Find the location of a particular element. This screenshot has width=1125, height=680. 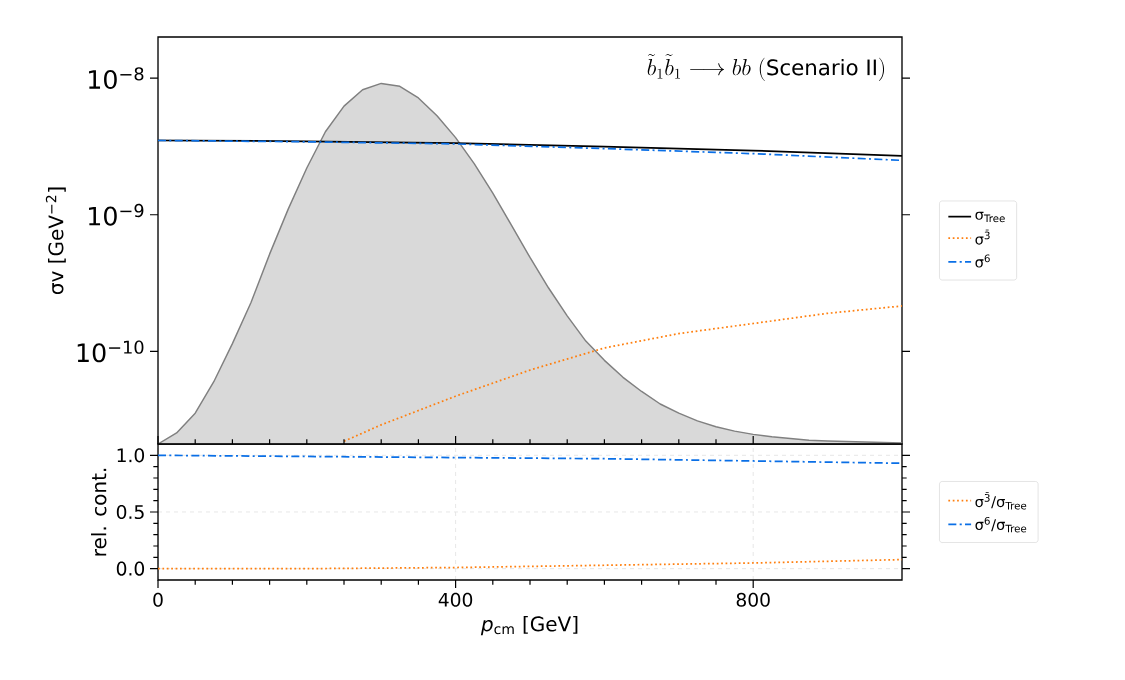

y-tick-label: 1.0 is located at coordinates (131, 455).